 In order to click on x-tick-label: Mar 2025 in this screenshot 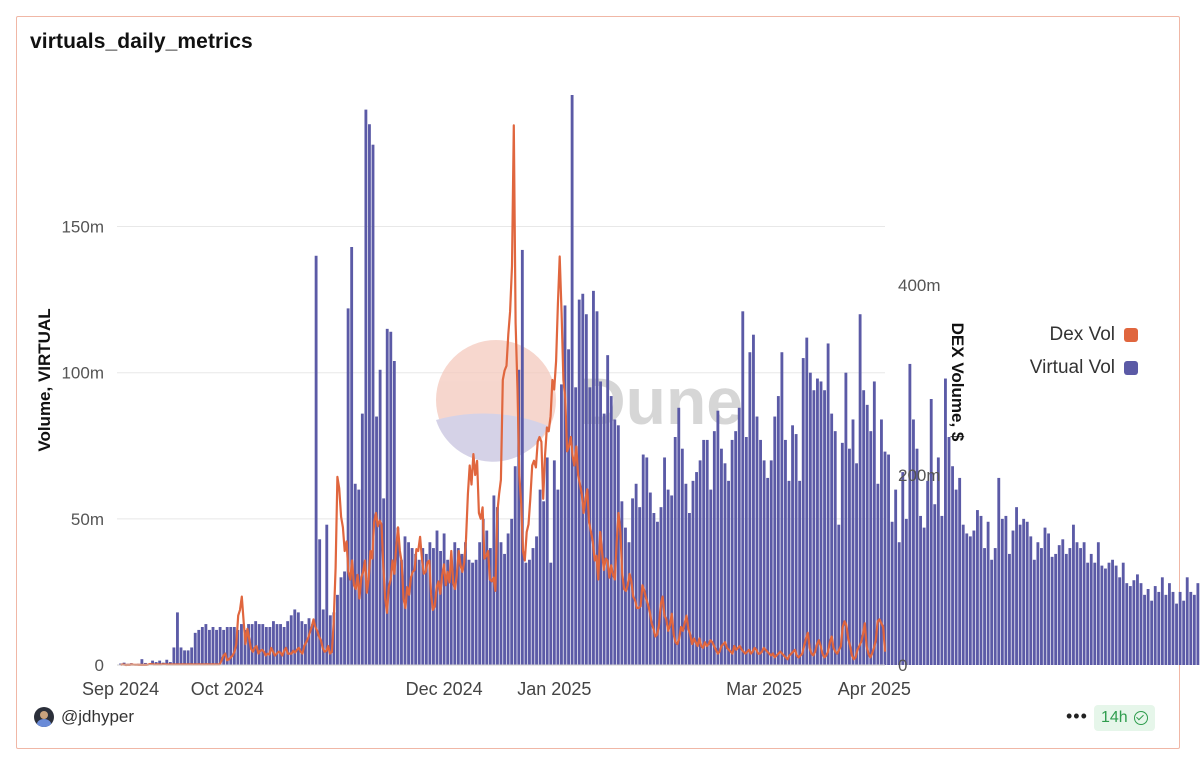, I will do `click(764, 689)`.